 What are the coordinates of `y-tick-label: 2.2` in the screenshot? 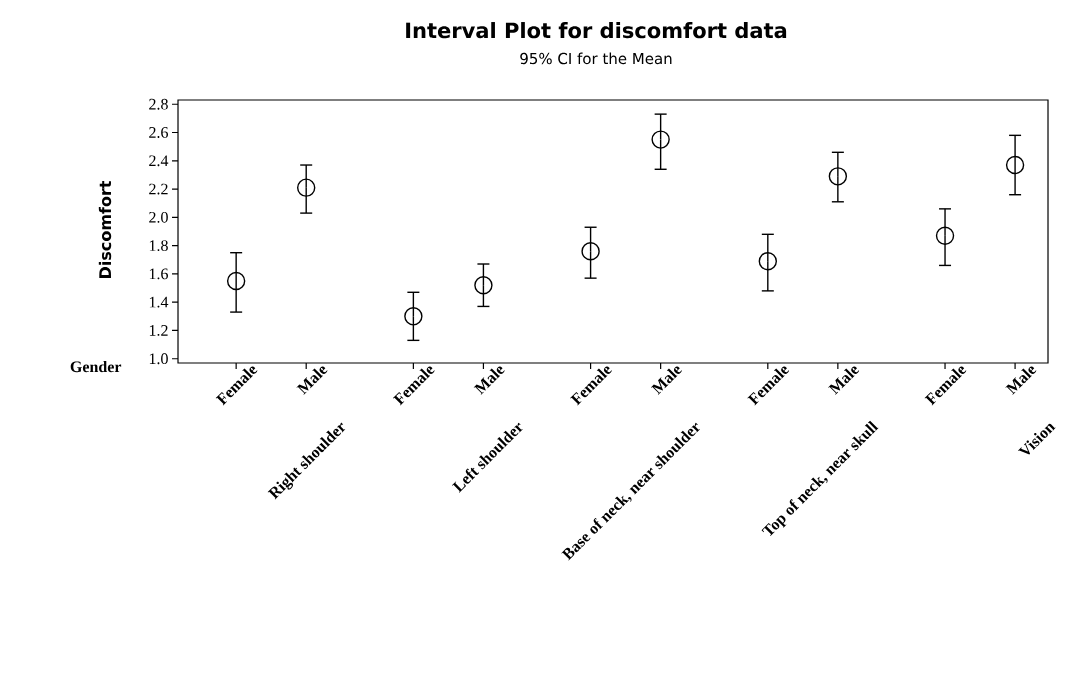 It's located at (158, 189).